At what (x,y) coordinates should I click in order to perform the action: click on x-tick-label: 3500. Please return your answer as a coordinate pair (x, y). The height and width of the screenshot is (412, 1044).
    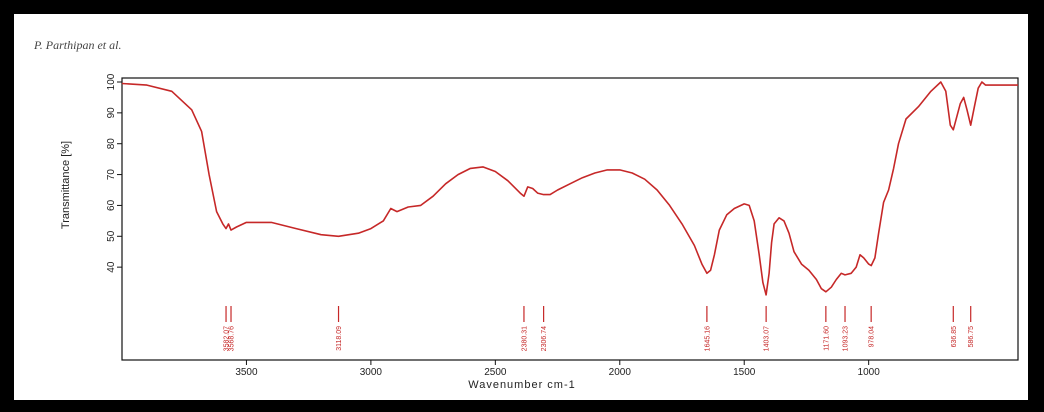
    Looking at the image, I should click on (246, 372).